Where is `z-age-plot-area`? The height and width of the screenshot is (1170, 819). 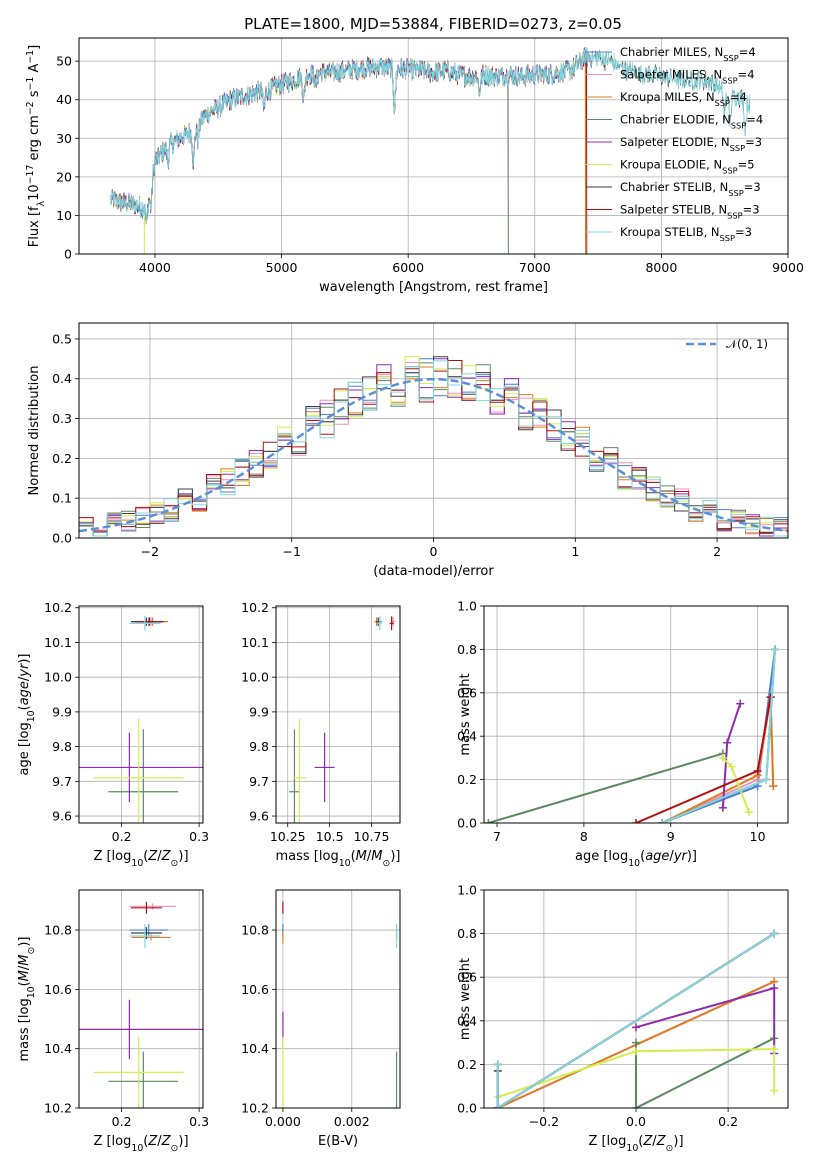 z-age-plot-area is located at coordinates (141, 719).